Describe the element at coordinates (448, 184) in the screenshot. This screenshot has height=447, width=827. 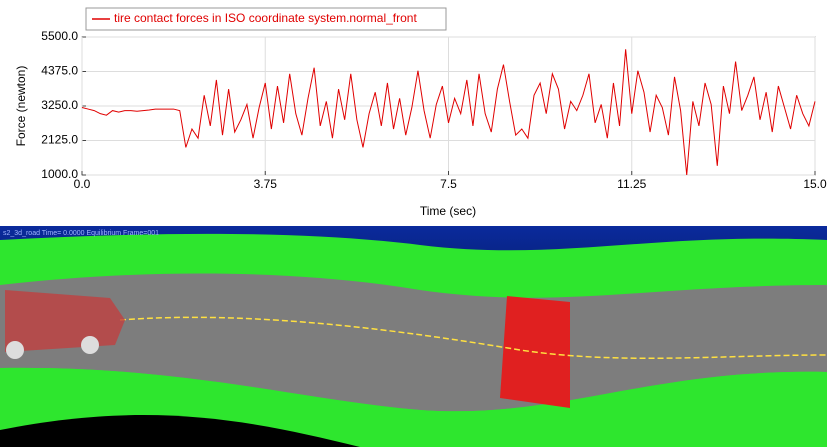
I see `x-tick-label: 7.5` at that location.